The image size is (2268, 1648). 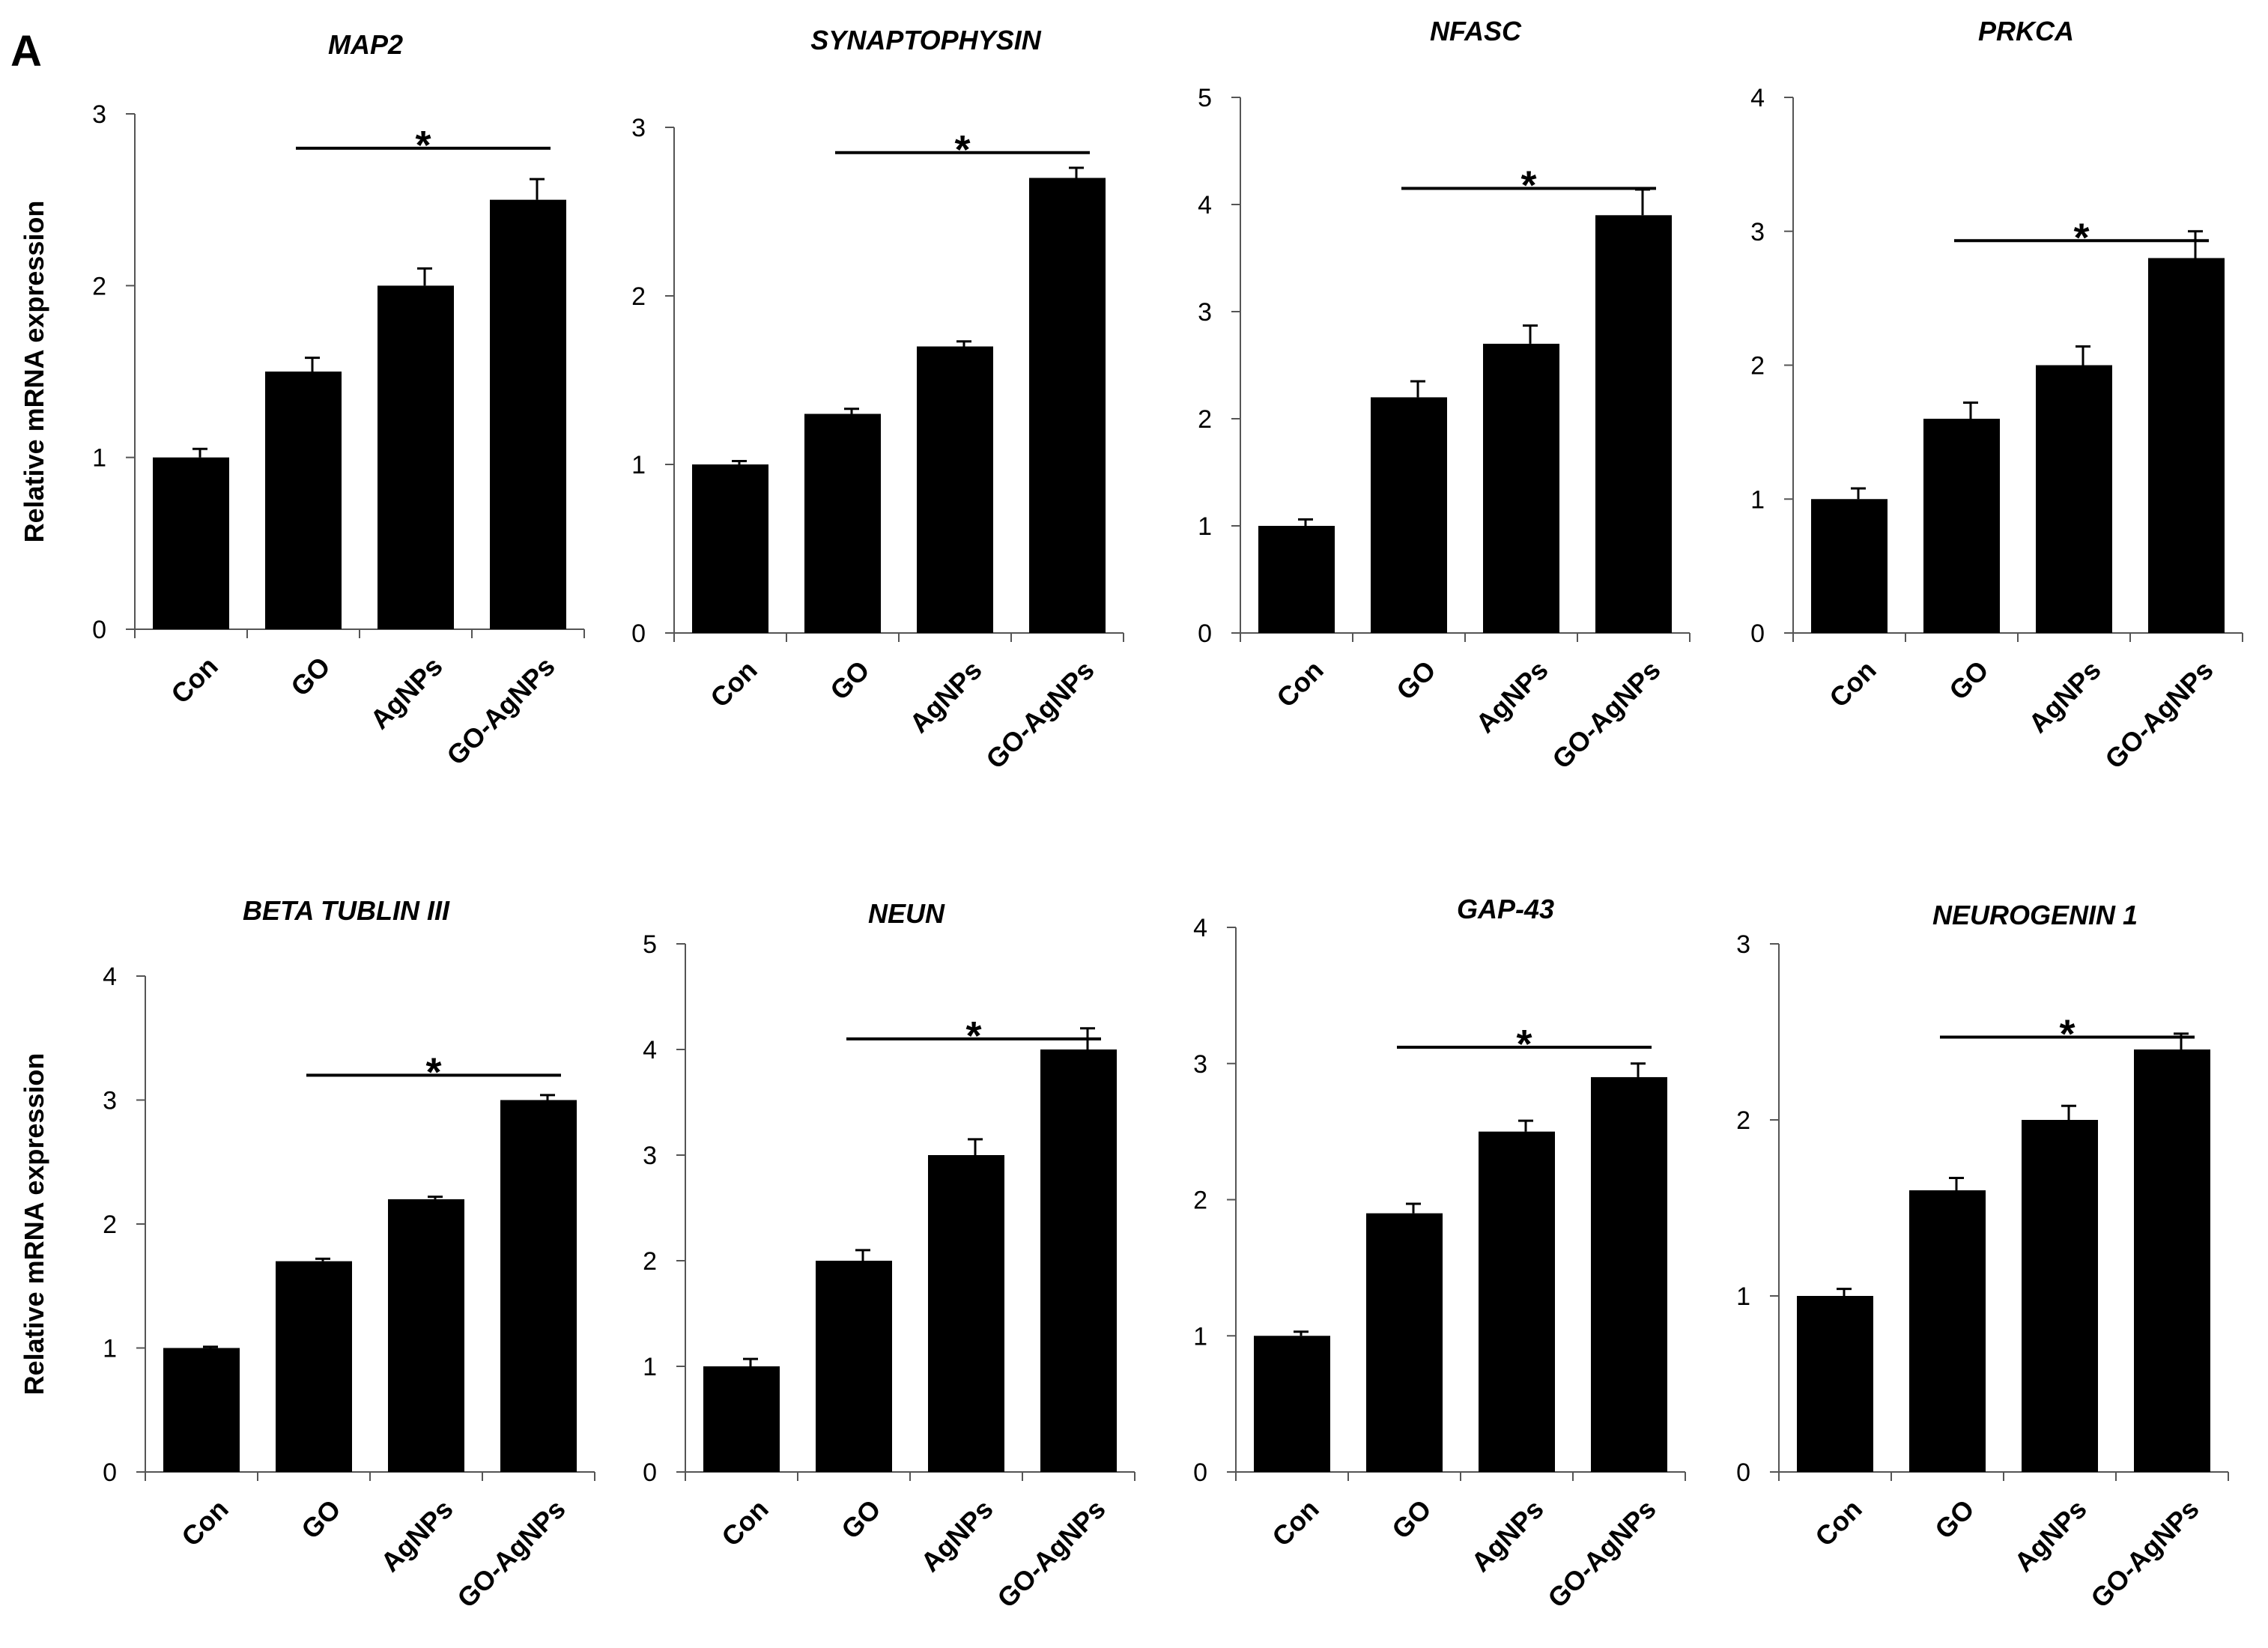 I want to click on chart-title: PRKCA, so click(x=2026, y=31).